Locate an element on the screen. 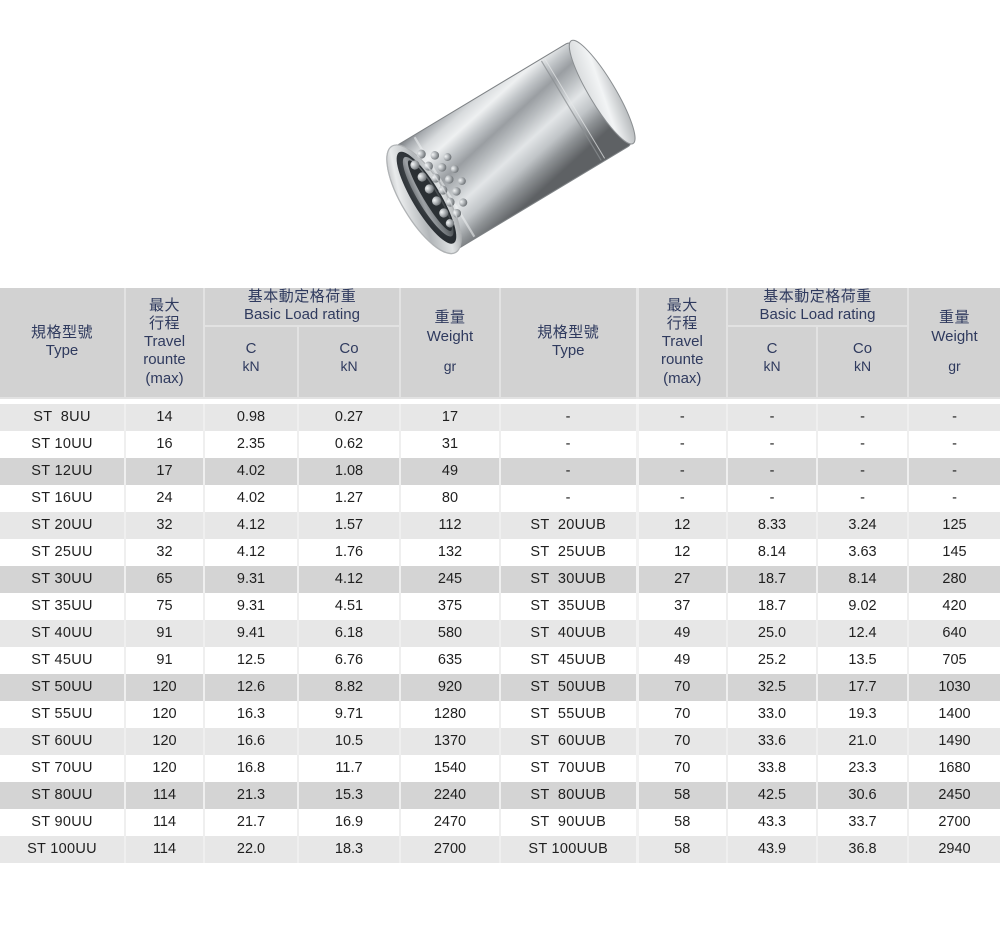 Image resolution: width=1000 pixels, height=933 pixels. header-travel-right: 最大 行程 Travel rounte (max) is located at coordinates (682, 343).